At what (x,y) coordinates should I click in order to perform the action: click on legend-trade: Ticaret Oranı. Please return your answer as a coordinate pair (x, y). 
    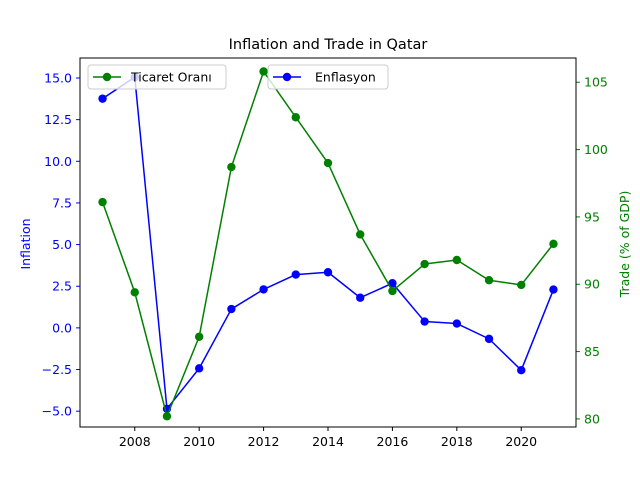
    Looking at the image, I should click on (157, 77).